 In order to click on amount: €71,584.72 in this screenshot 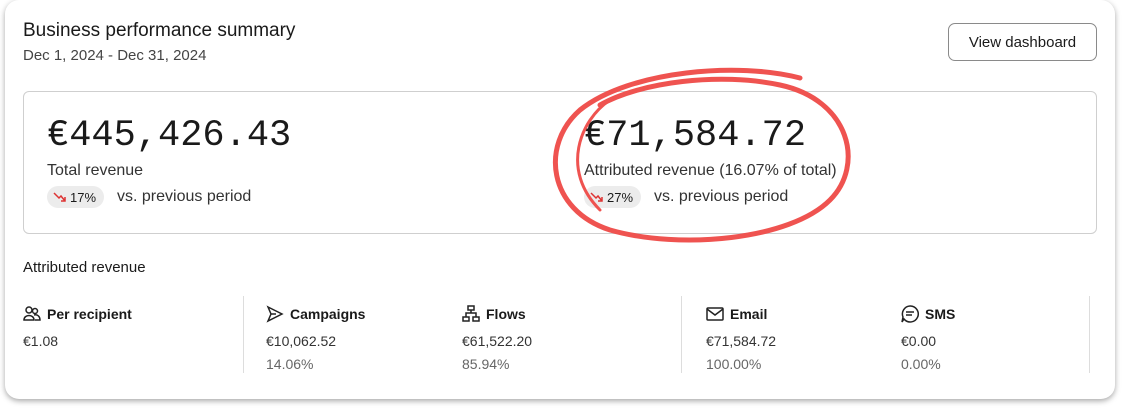, I will do `click(695, 136)`.